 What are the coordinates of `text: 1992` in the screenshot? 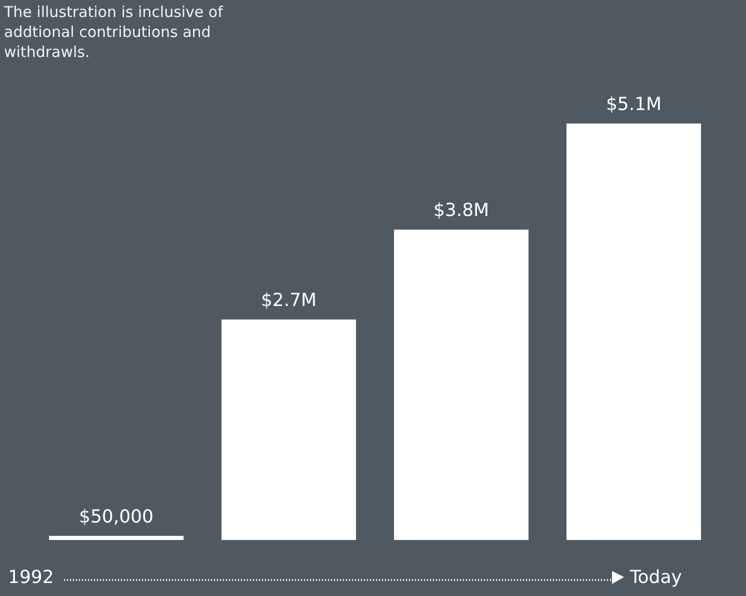 It's located at (31, 577).